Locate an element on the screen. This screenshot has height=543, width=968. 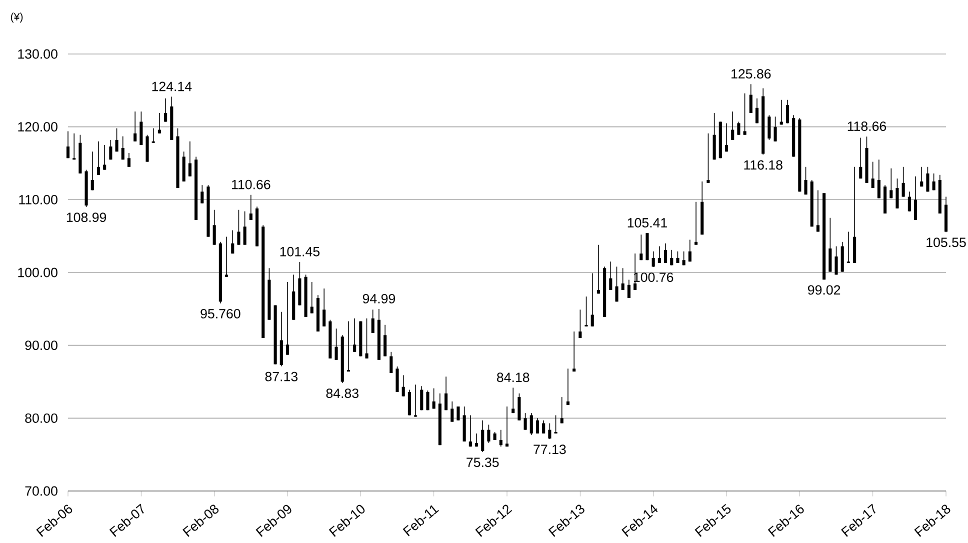
annotation: 84.18 is located at coordinates (513, 377).